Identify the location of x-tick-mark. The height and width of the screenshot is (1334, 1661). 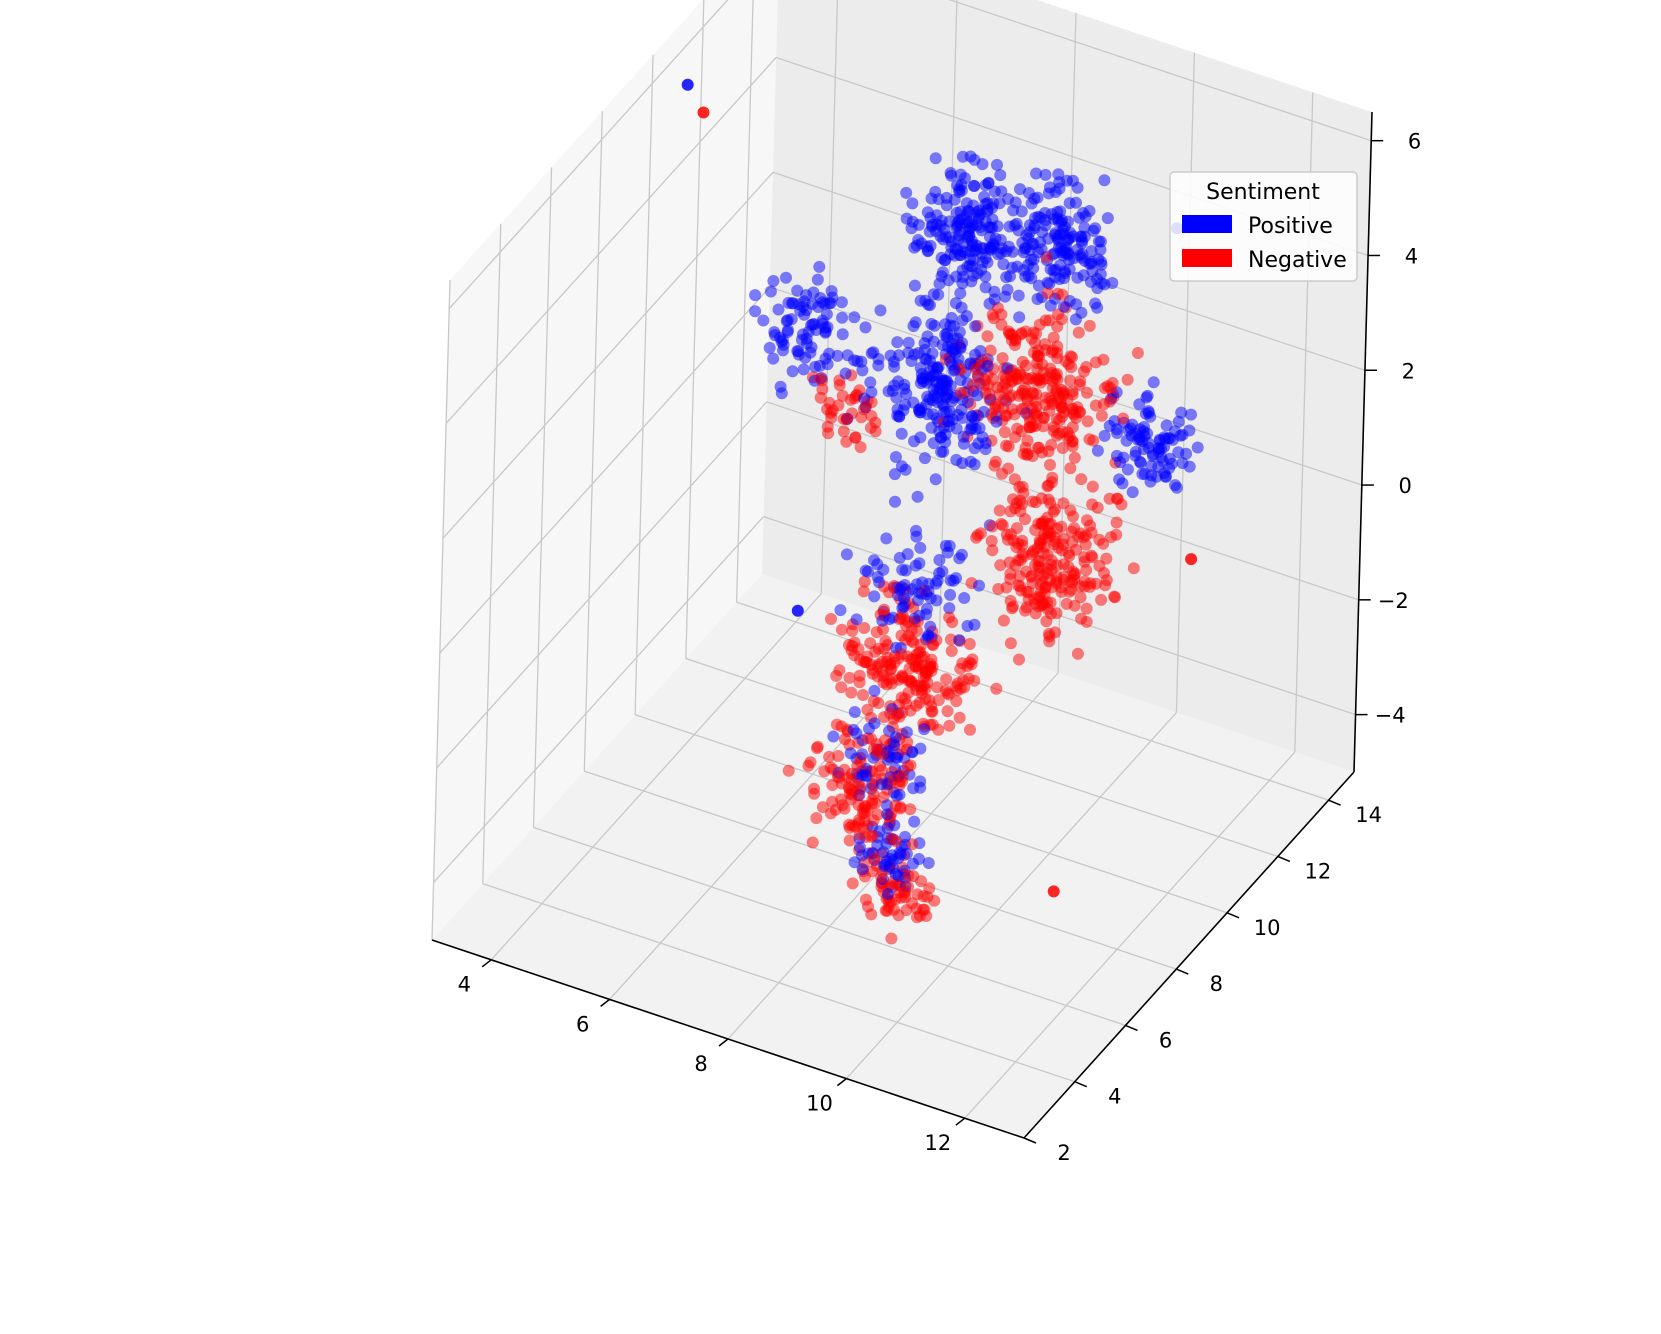
(841, 1082).